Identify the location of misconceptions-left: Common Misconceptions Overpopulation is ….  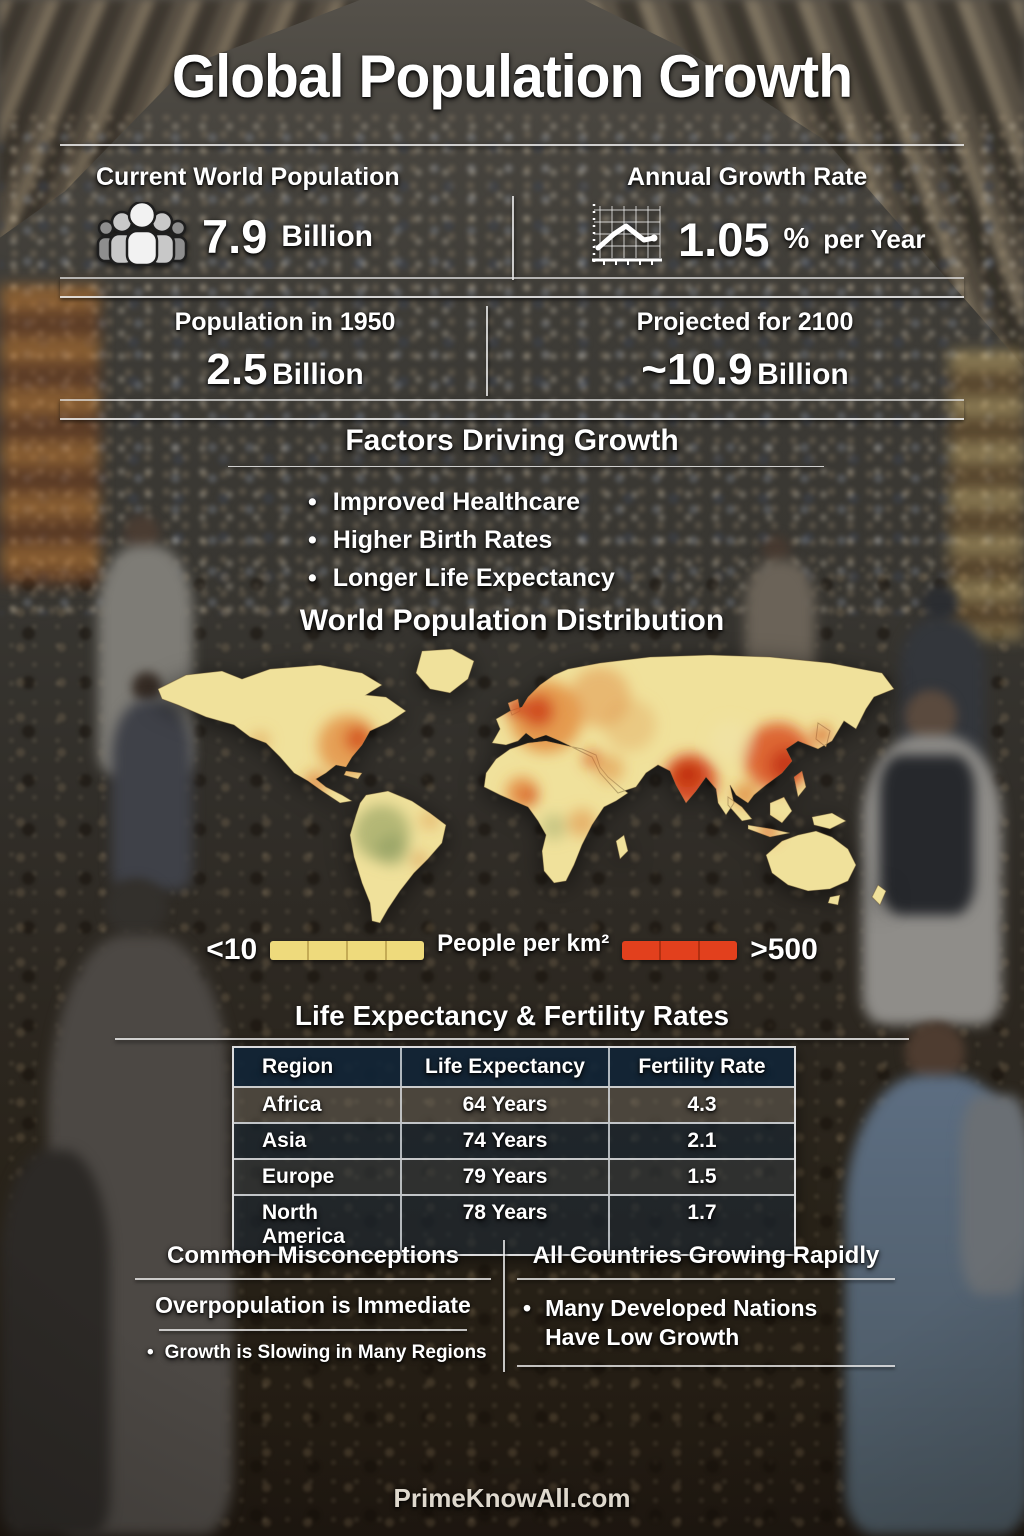
(313, 1303).